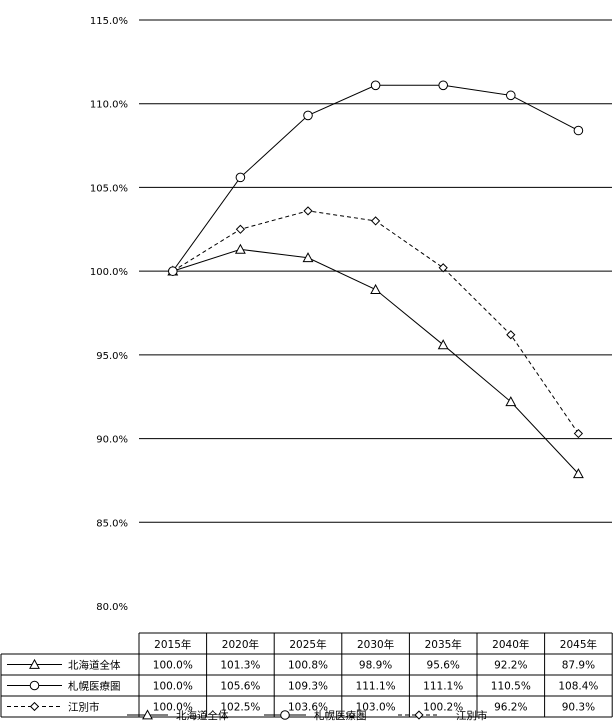 The width and height of the screenshot is (613, 722). What do you see at coordinates (510, 644) in the screenshot?
I see `x-category-label: 2040年` at bounding box center [510, 644].